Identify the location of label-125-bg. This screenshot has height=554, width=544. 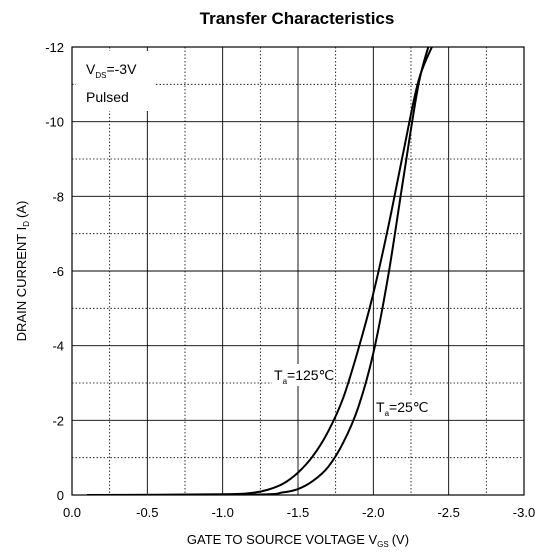
(301, 375).